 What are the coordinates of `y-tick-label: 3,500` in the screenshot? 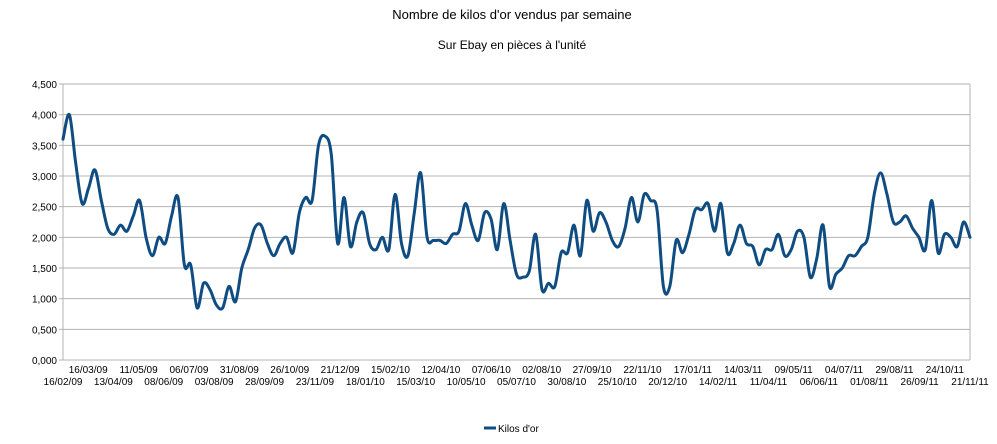 It's located at (44, 146).